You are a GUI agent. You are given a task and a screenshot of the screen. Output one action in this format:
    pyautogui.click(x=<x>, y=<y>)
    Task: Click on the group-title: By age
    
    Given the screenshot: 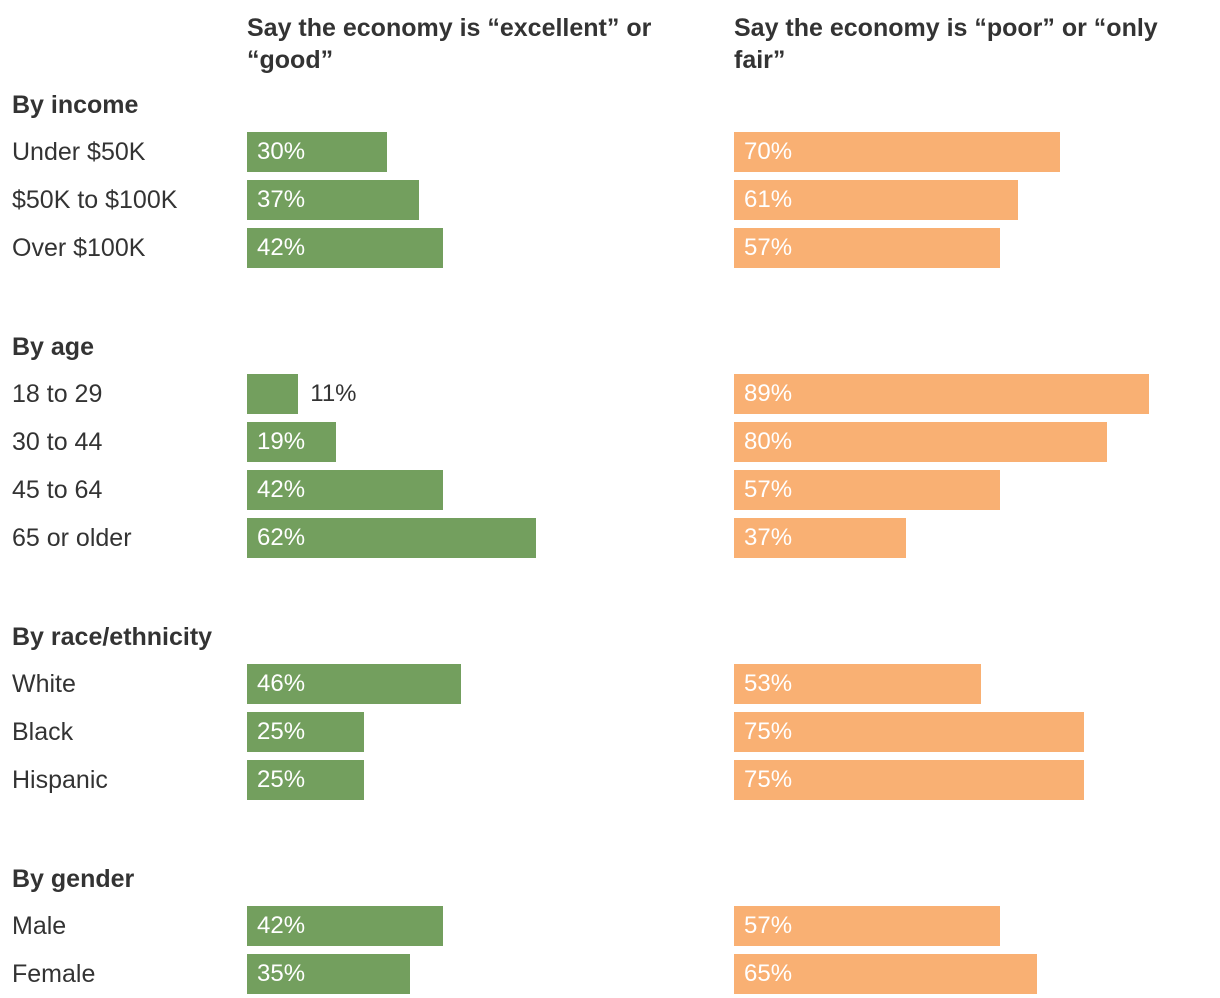 What is the action you would take?
    pyautogui.click(x=53, y=347)
    